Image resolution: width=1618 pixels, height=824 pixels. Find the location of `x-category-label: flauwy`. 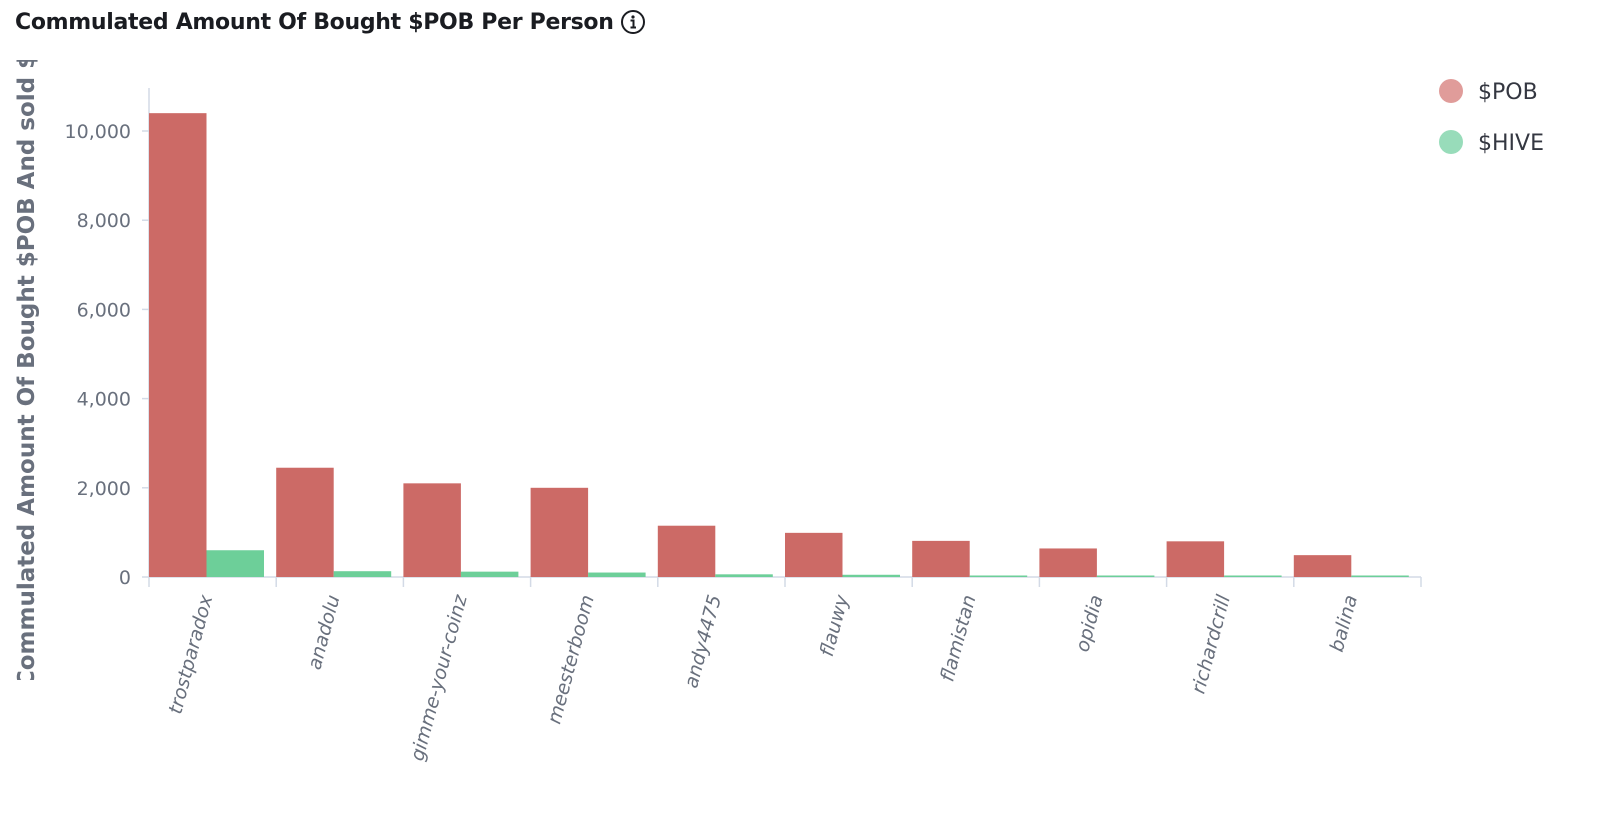

x-category-label: flauwy is located at coordinates (835, 625).